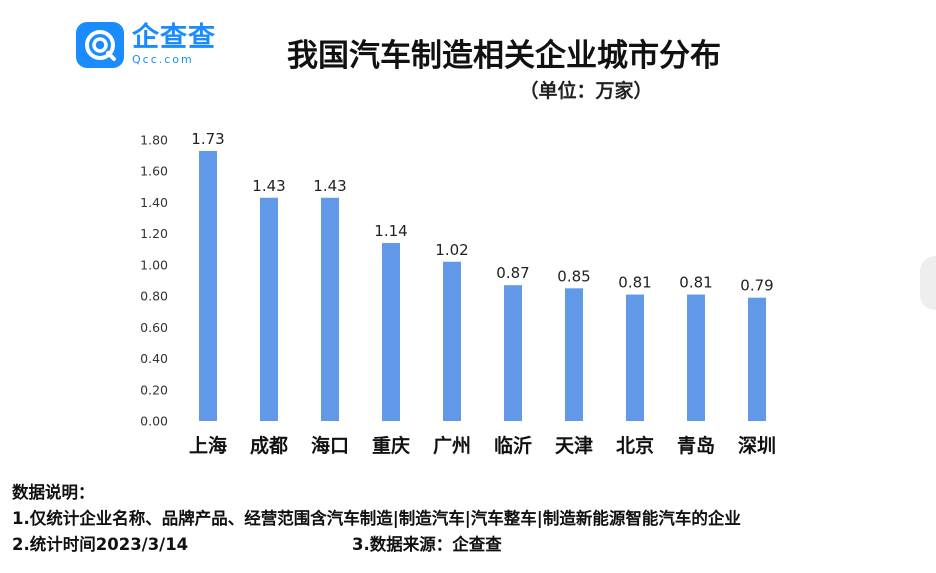  Describe the element at coordinates (635, 357) in the screenshot. I see `bar-北京` at that location.